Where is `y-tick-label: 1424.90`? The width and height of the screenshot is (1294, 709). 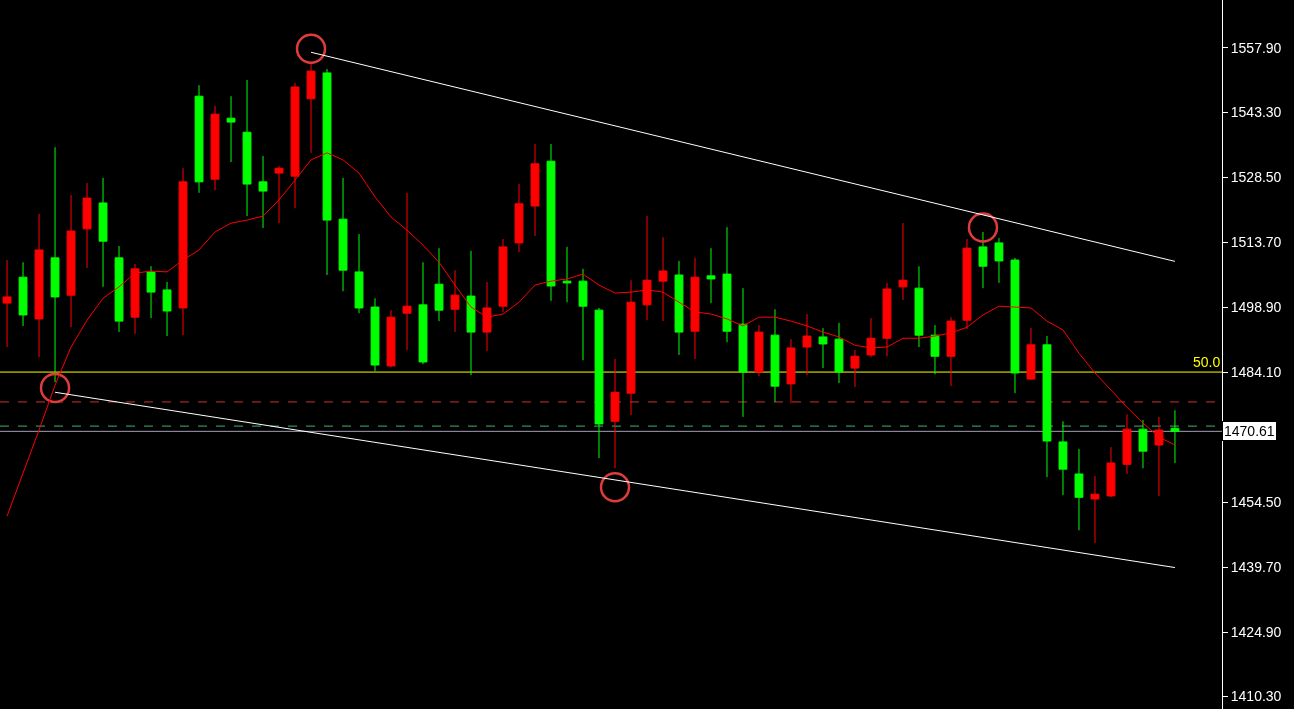
y-tick-label: 1424.90 is located at coordinates (1256, 632).